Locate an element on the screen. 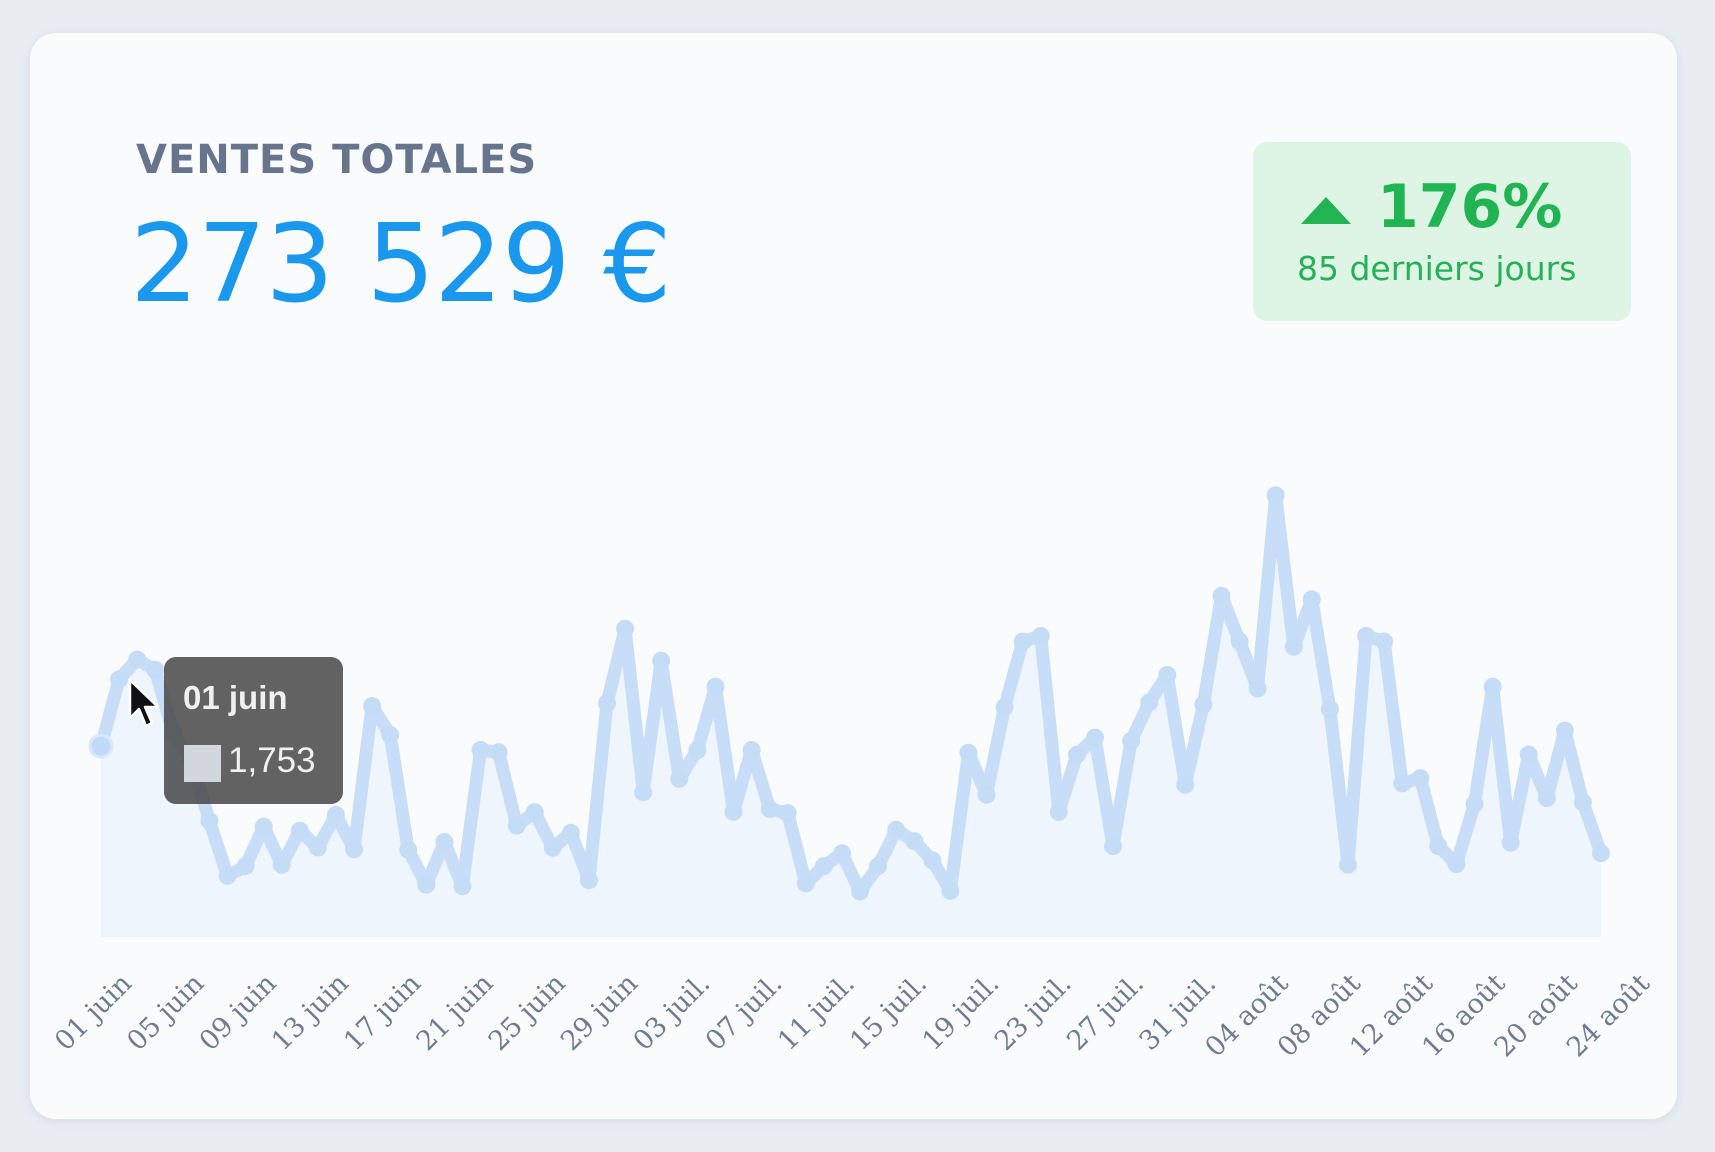 This screenshot has width=1715, height=1152. x-tick-label: 03 juil. is located at coordinates (671, 1012).